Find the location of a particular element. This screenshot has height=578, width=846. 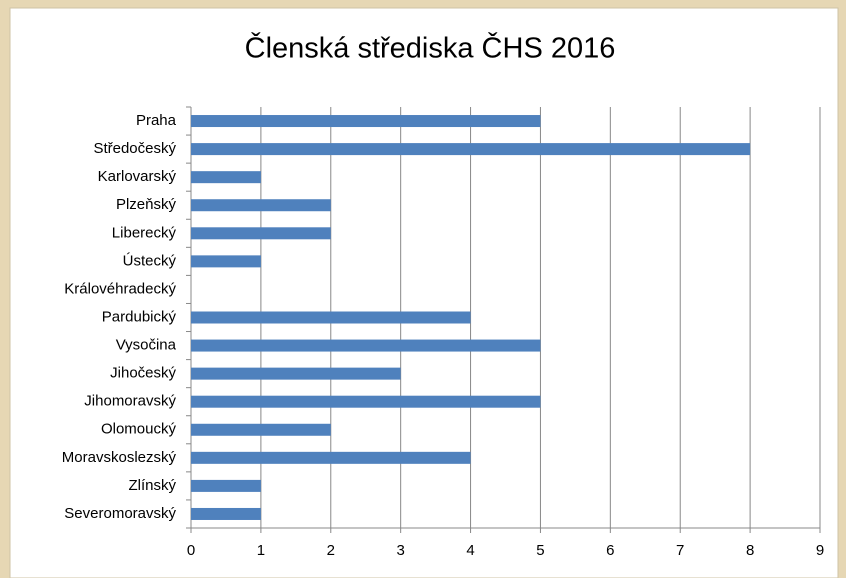

y-tick-label: Olomoucký is located at coordinates (139, 429).